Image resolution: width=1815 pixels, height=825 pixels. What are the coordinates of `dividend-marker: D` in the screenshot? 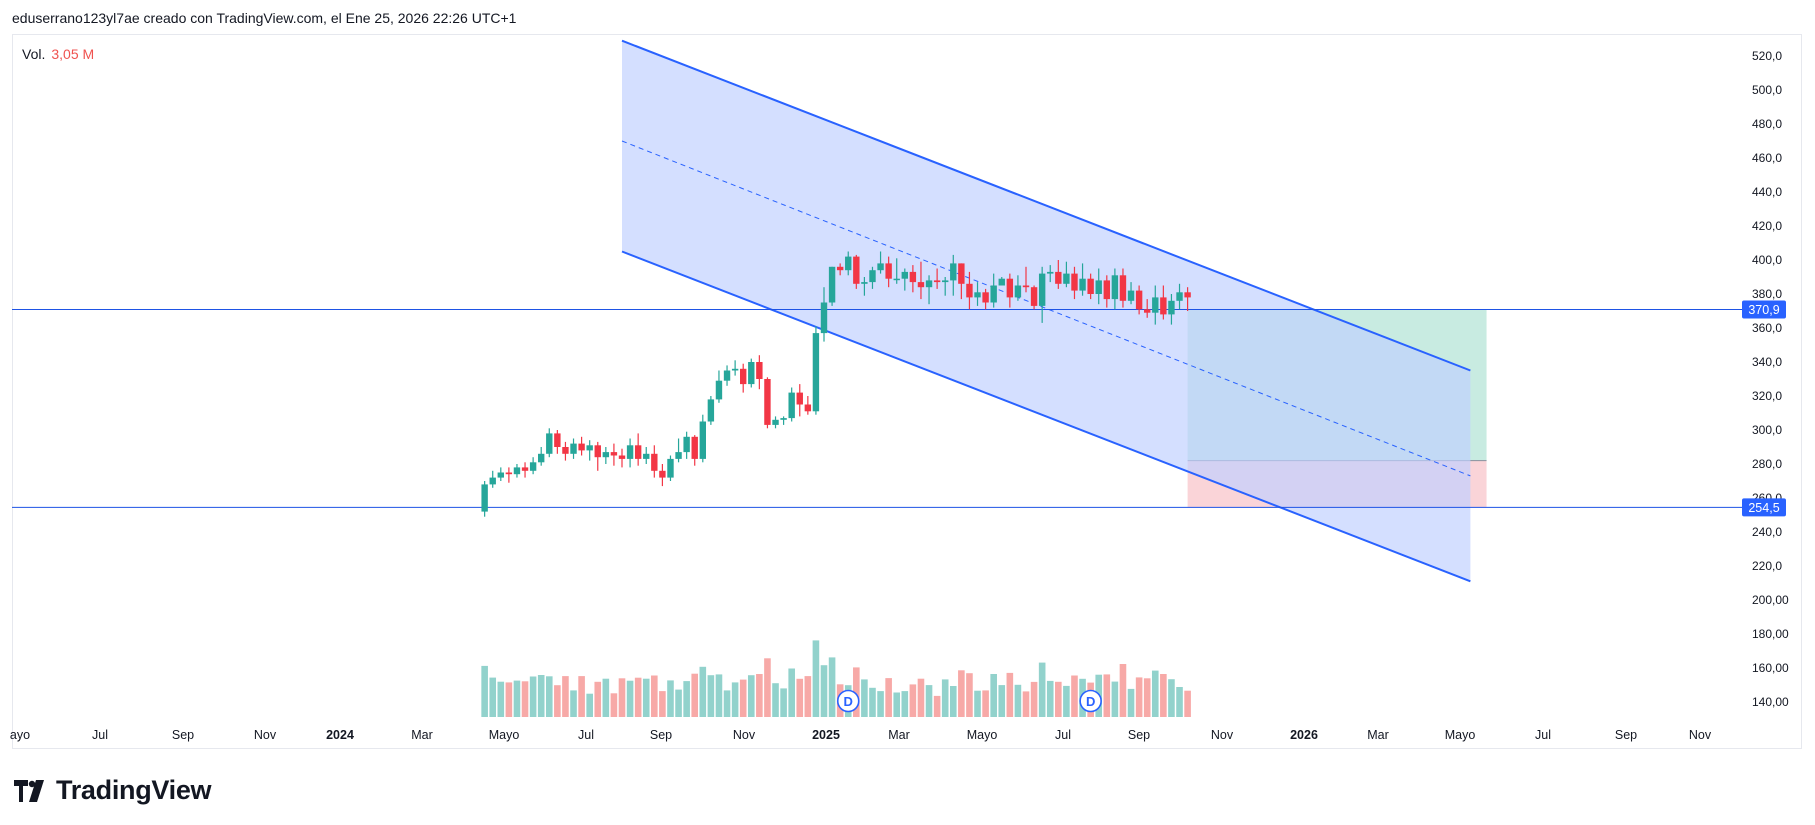 It's located at (1090, 701).